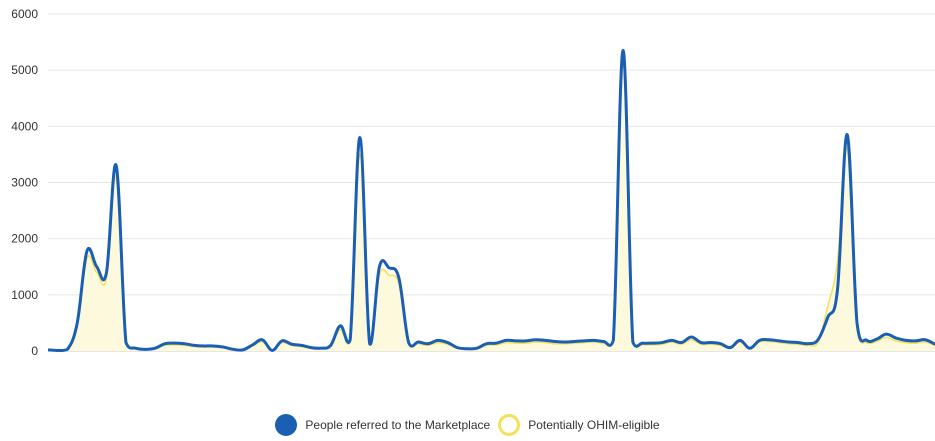 This screenshot has width=935, height=441. What do you see at coordinates (24, 126) in the screenshot?
I see `y-tick-label: 4000` at bounding box center [24, 126].